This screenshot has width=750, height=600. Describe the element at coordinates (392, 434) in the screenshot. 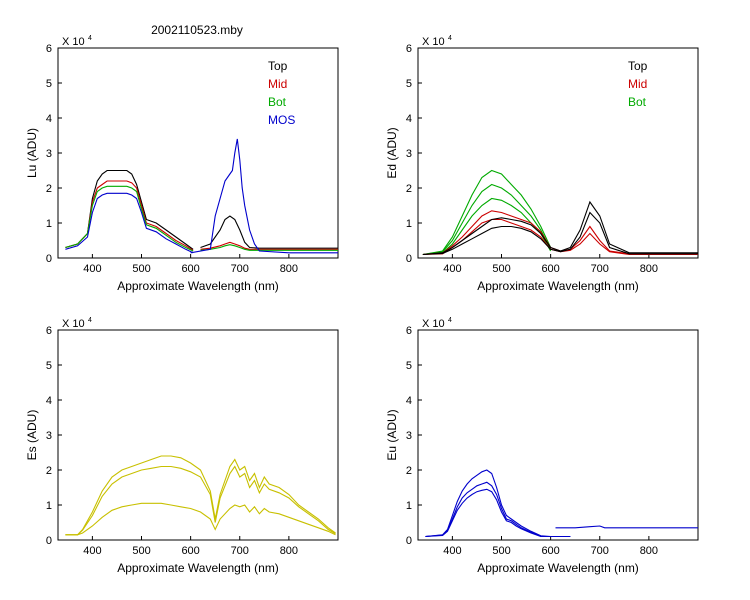

I see `y-axis-label: Eu (ADU)` at that location.